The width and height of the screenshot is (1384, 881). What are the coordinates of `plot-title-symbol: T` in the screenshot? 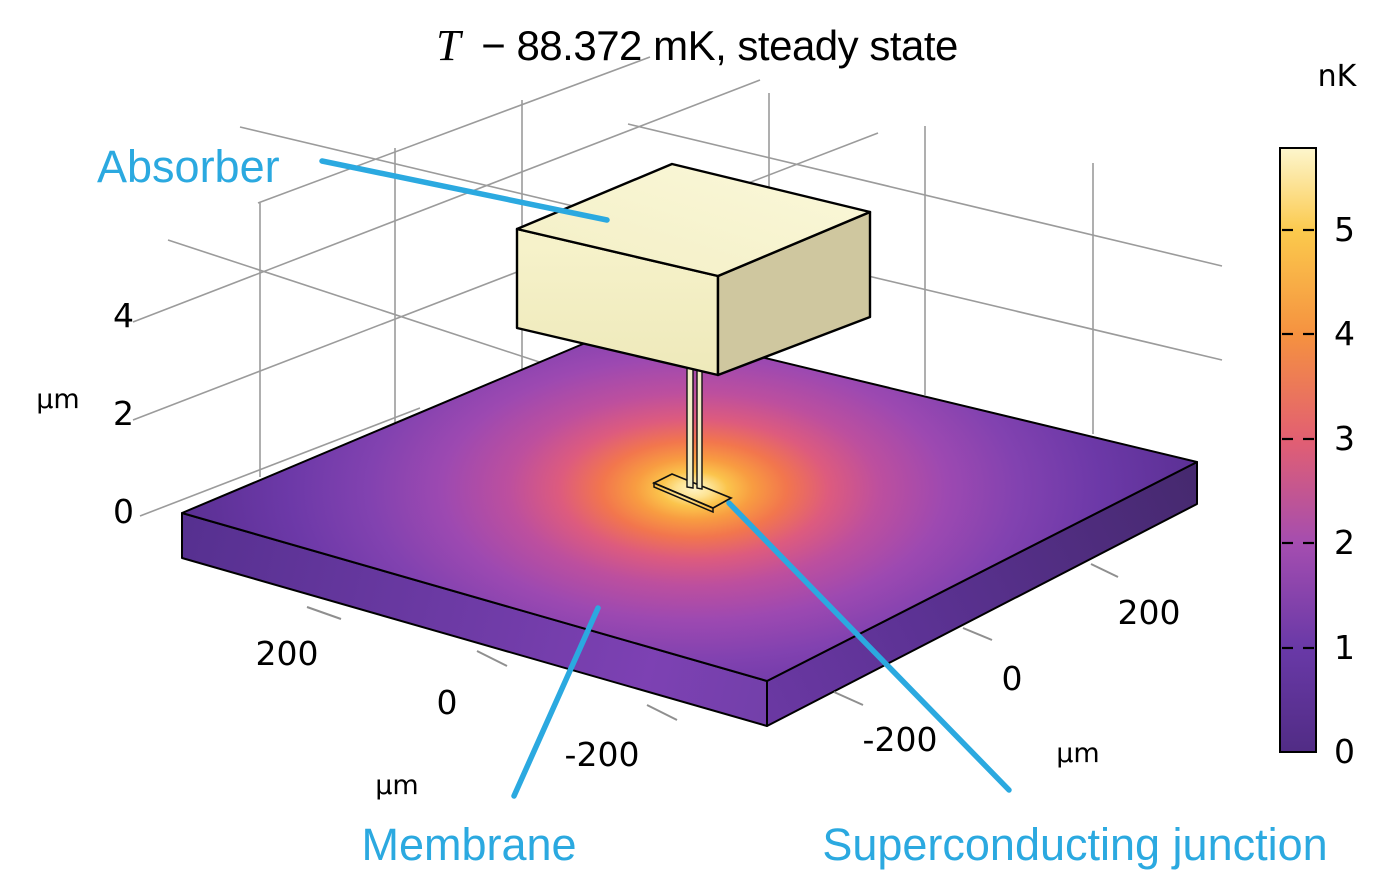 It's located at (450, 45).